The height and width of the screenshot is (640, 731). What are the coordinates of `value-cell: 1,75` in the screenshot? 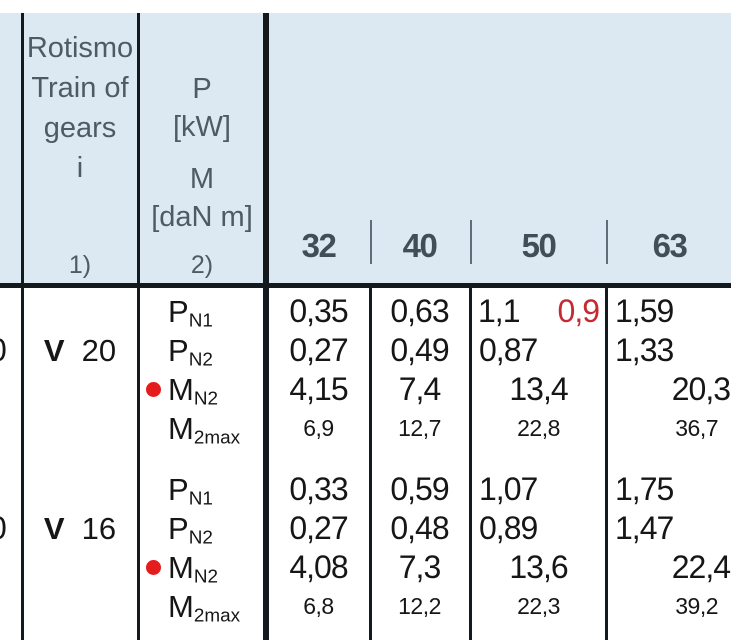 It's located at (644, 489).